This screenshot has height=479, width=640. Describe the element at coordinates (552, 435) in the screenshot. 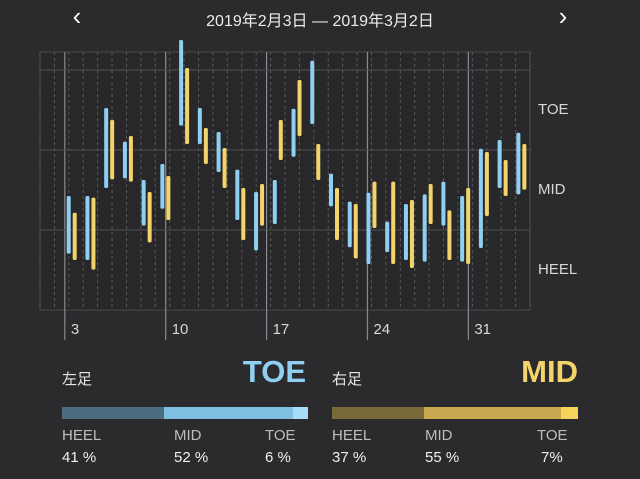

I see `right-toe-caption: TOE` at that location.